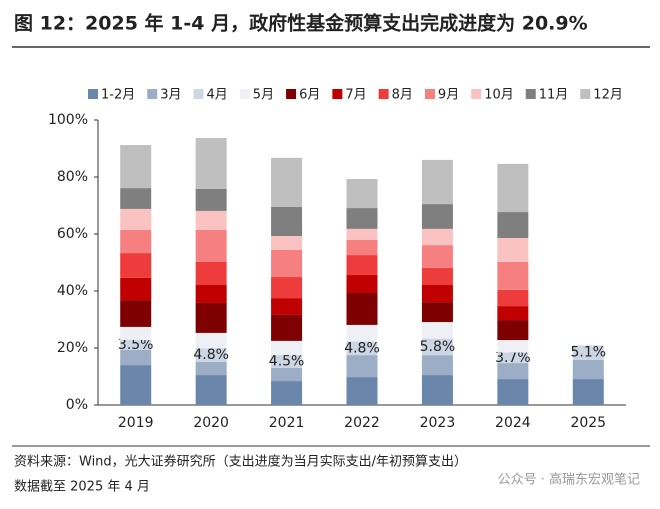 Image resolution: width=660 pixels, height=509 pixels. I want to click on legend-label: 4月, so click(217, 95).